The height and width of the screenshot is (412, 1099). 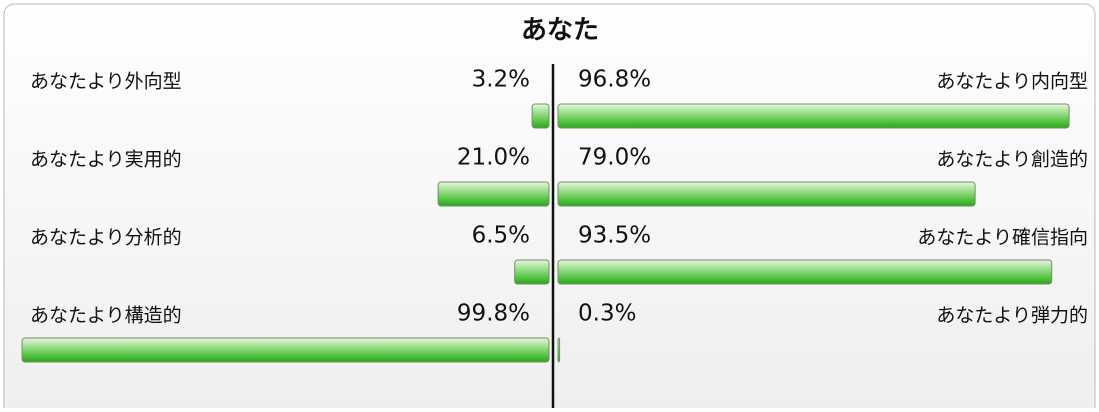 I want to click on chart-title: あなた, so click(x=560, y=31).